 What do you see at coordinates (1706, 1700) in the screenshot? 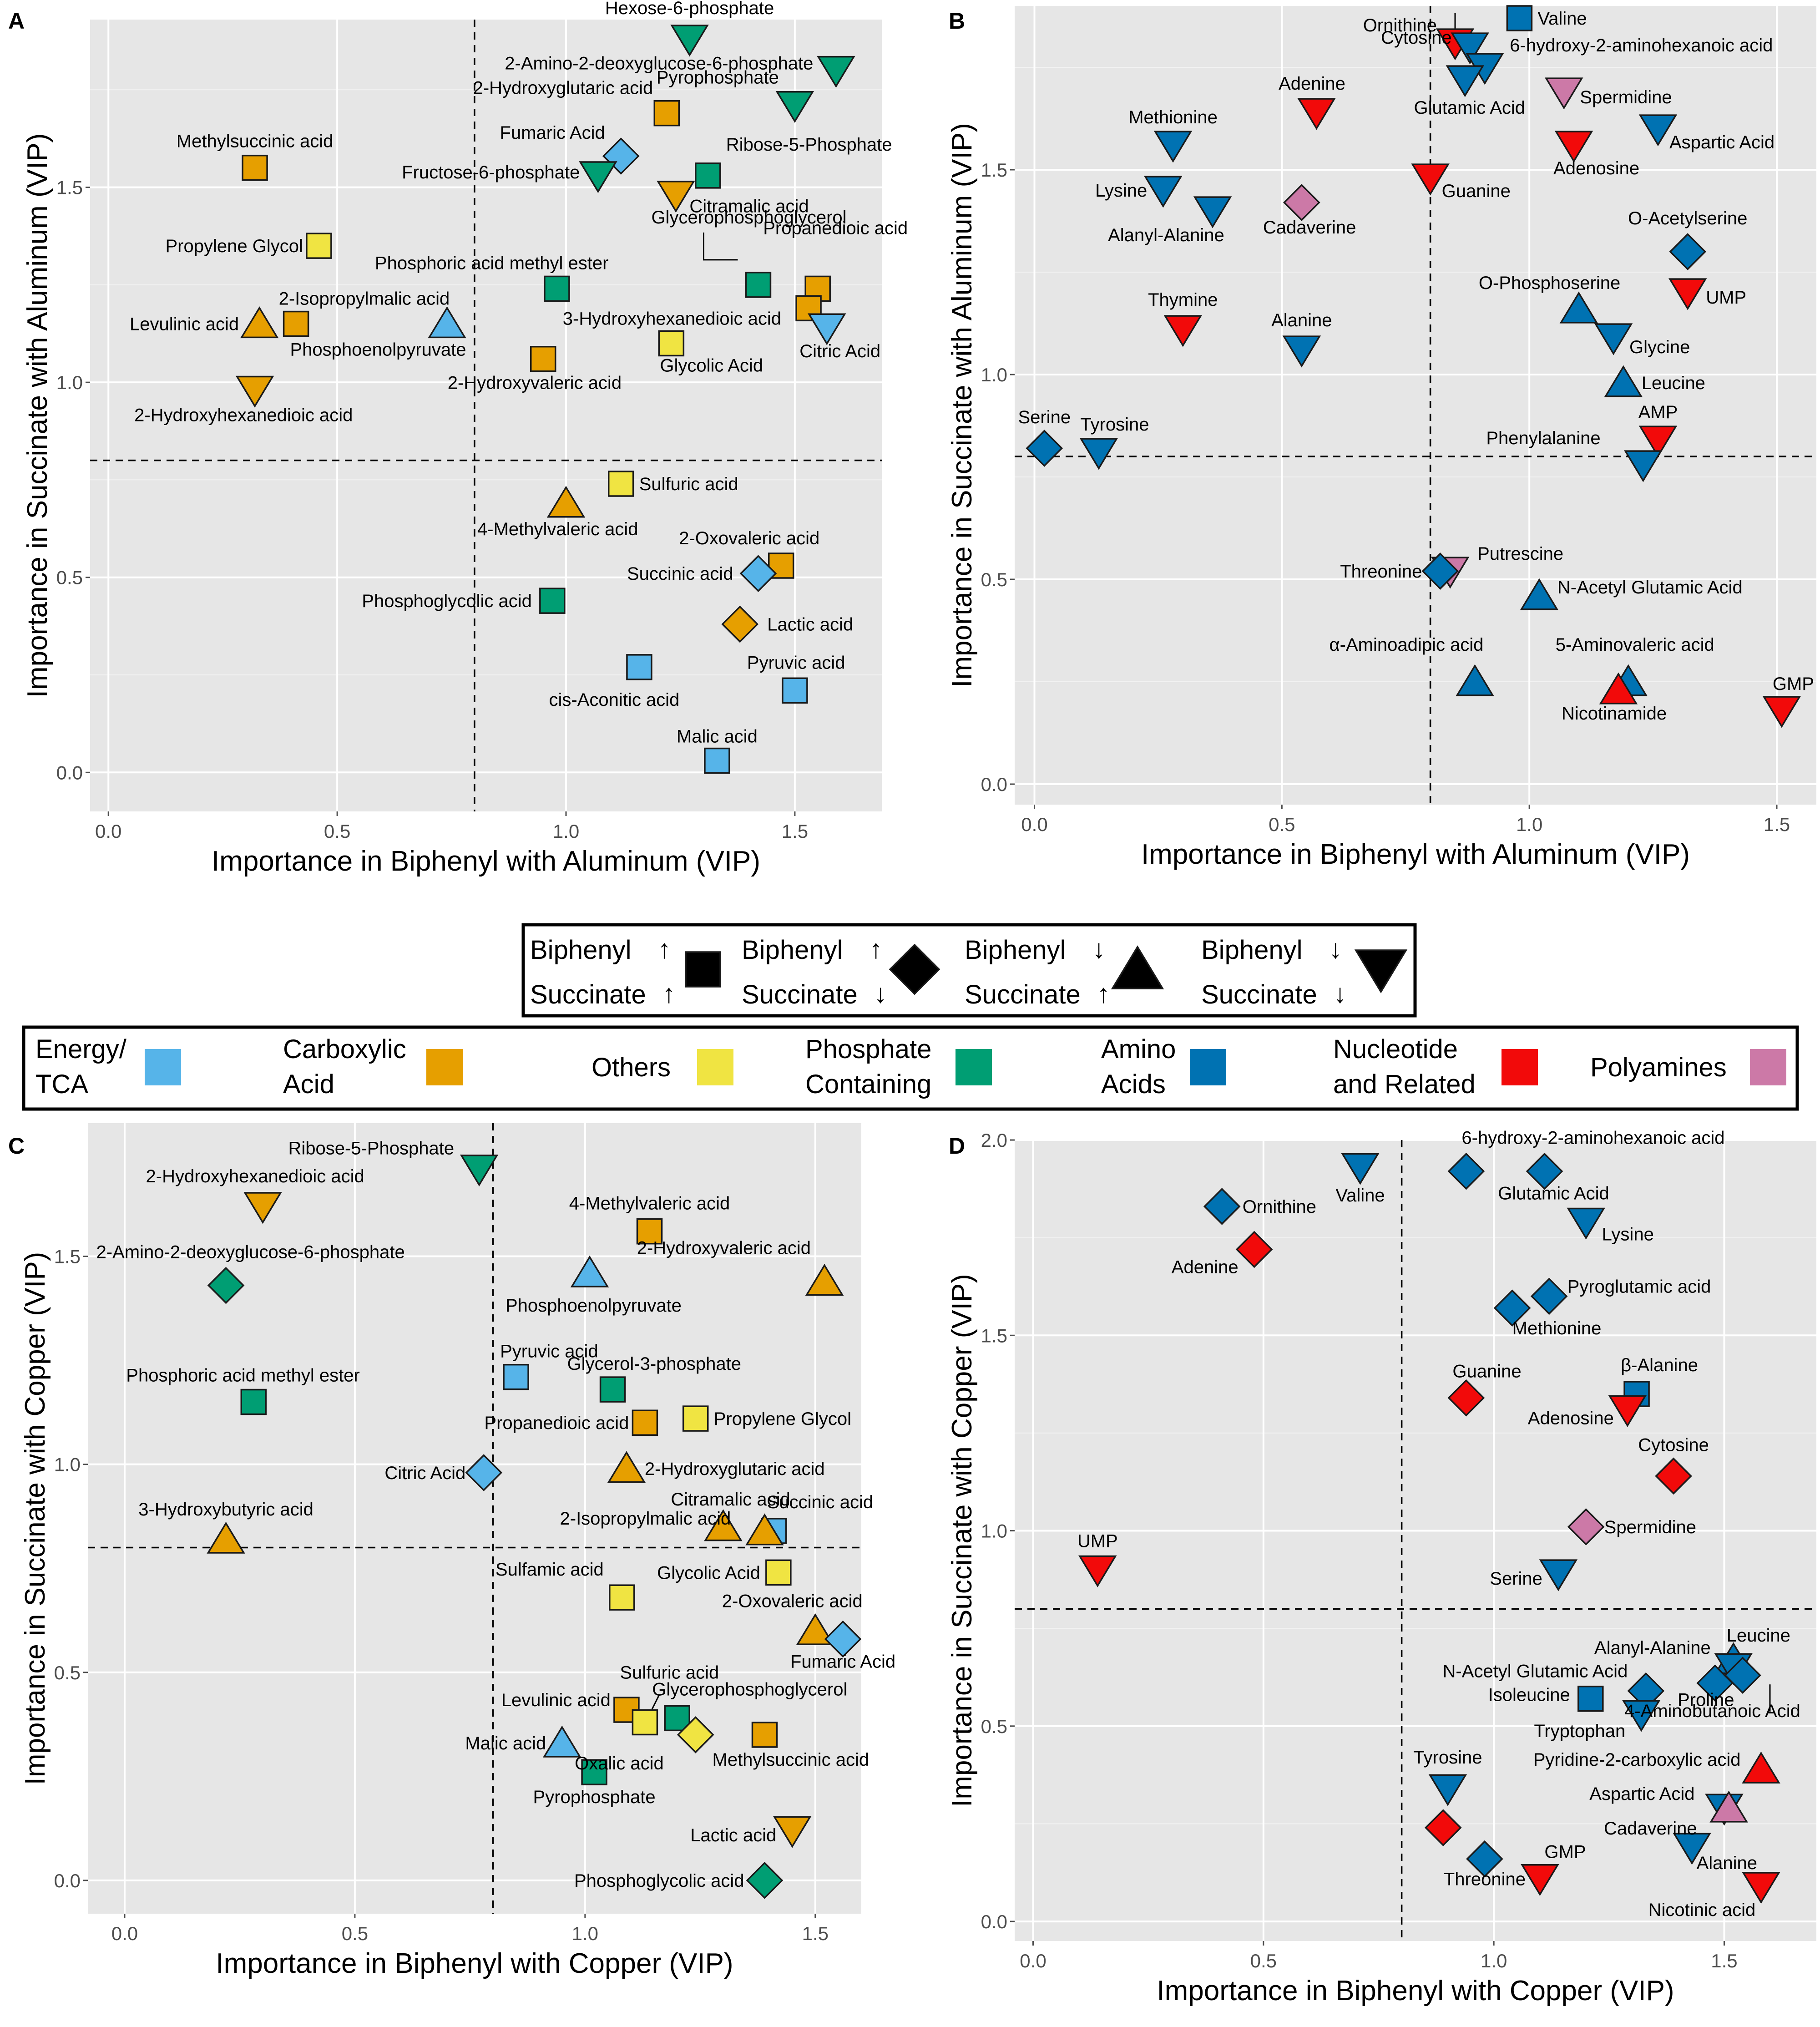
I see `data-label: Proline` at bounding box center [1706, 1700].